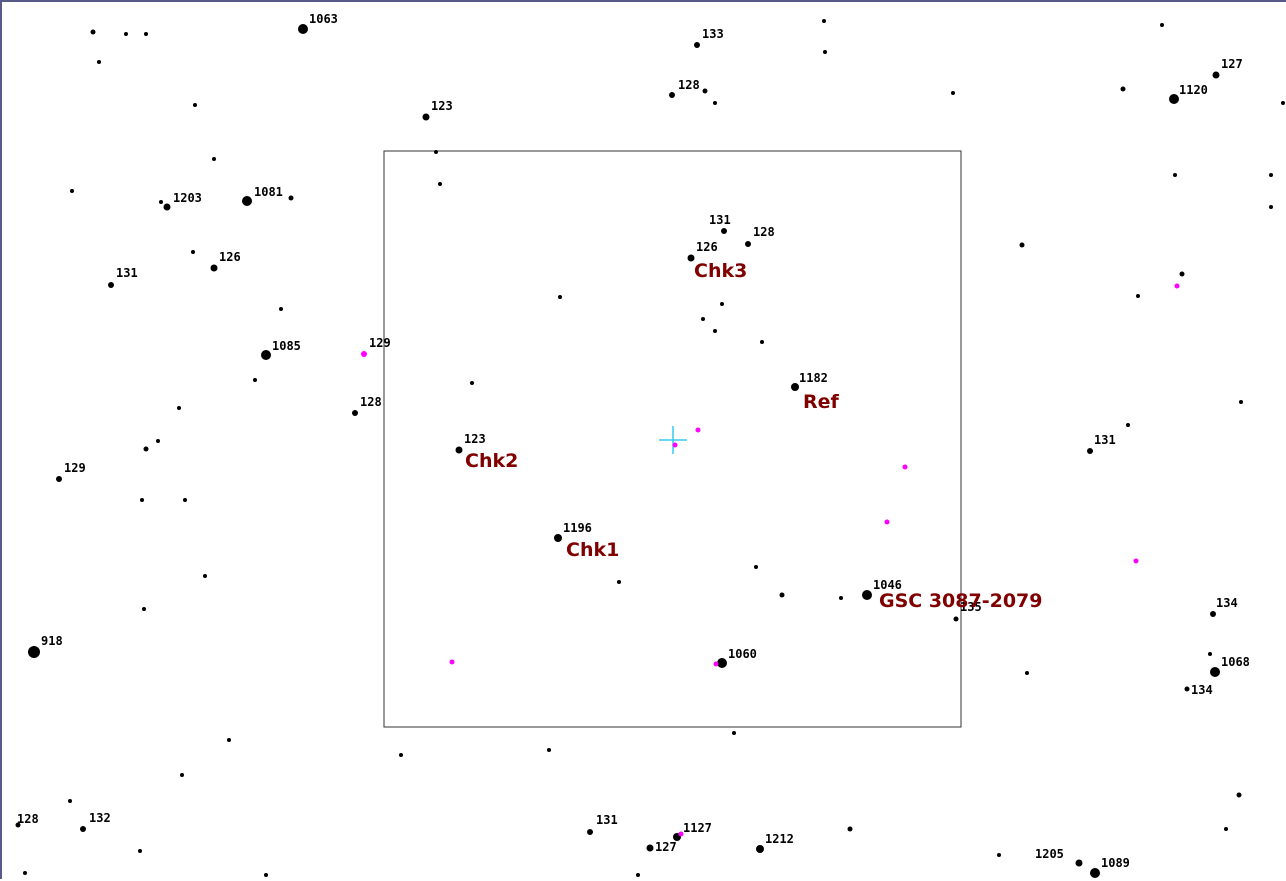  I want to click on magnitude-label: 1212, so click(779, 839).